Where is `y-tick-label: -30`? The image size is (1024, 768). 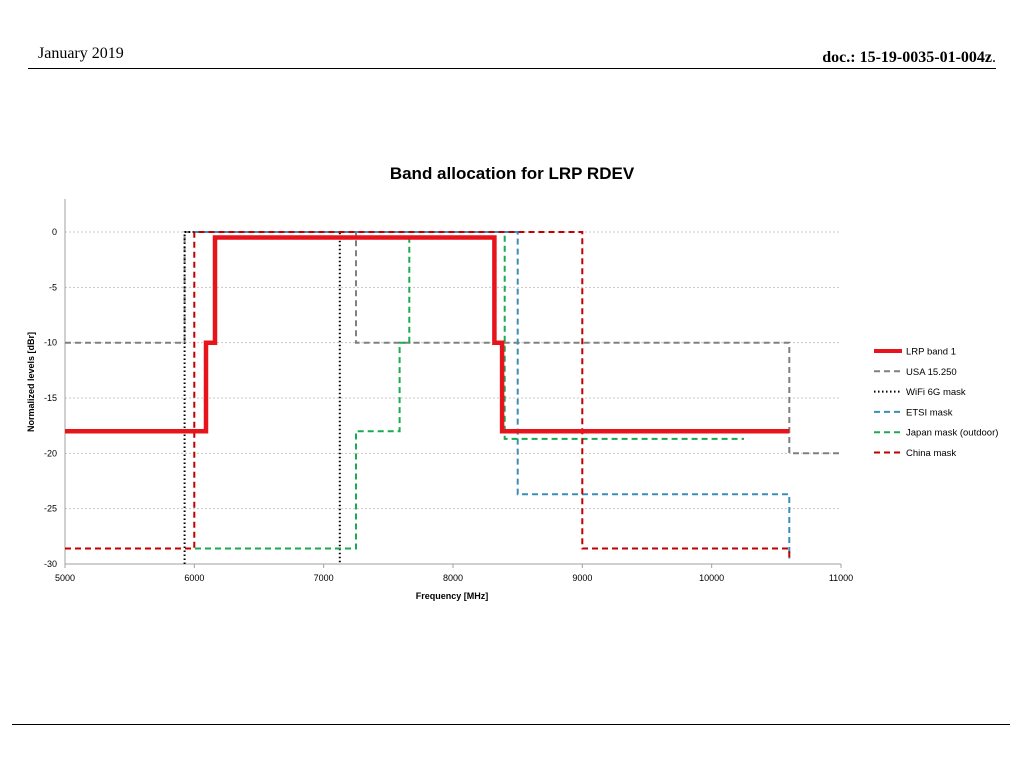 y-tick-label: -30 is located at coordinates (50, 564).